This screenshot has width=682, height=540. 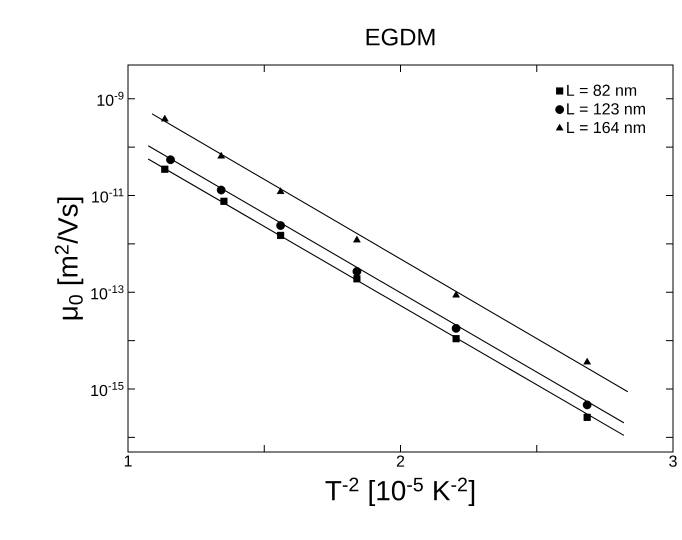 What do you see at coordinates (673, 461) in the screenshot?
I see `x-tick-label: 3` at bounding box center [673, 461].